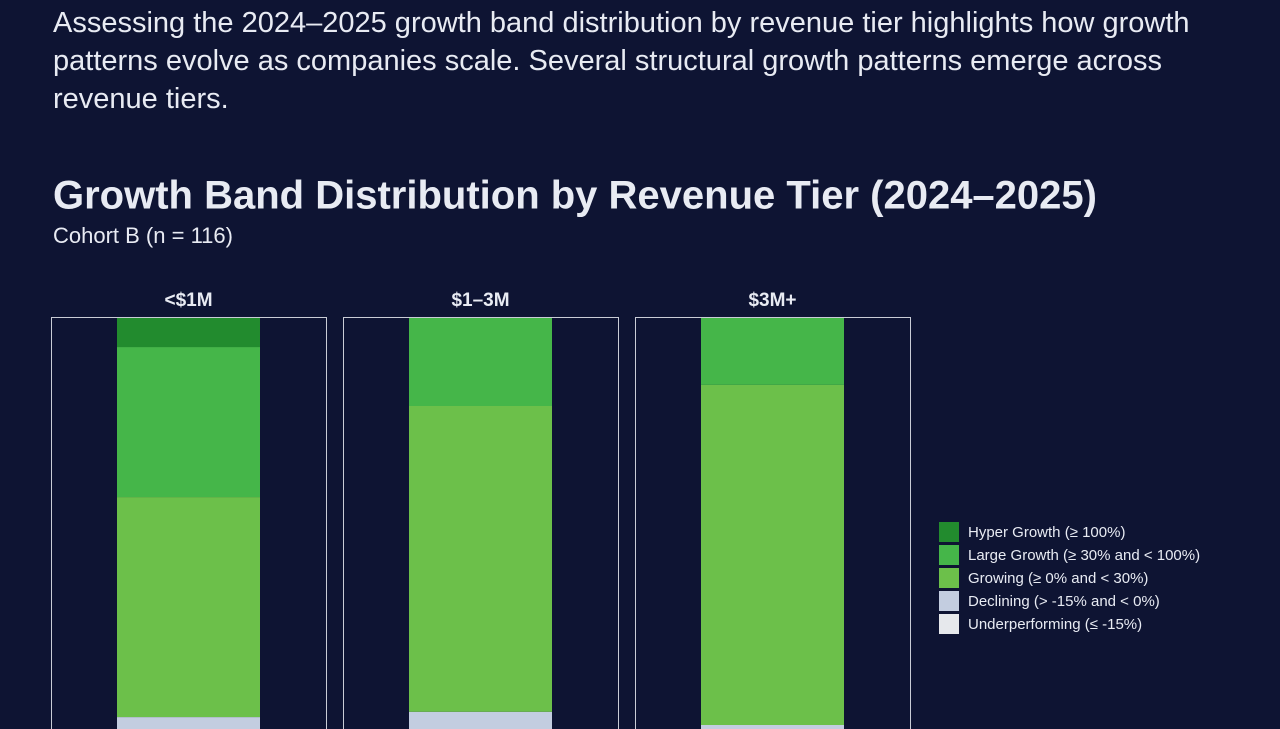 The height and width of the screenshot is (729, 1280). Describe the element at coordinates (1055, 624) in the screenshot. I see `legend-label: Underperforming (≤ -15%)` at that location.